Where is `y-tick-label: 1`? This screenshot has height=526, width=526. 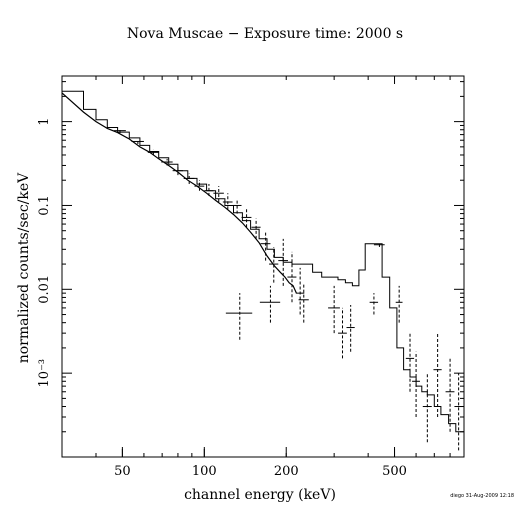
y-tick-label: 1 is located at coordinates (44, 121).